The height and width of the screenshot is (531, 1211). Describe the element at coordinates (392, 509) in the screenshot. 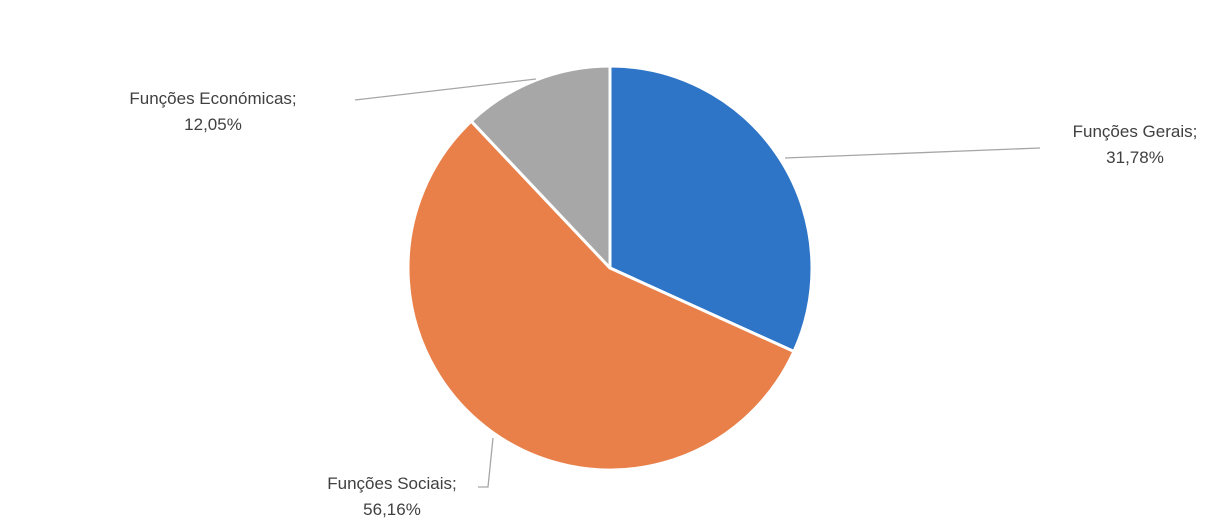

I see `data-label-value-funcoes-sociais: 56,16%` at that location.